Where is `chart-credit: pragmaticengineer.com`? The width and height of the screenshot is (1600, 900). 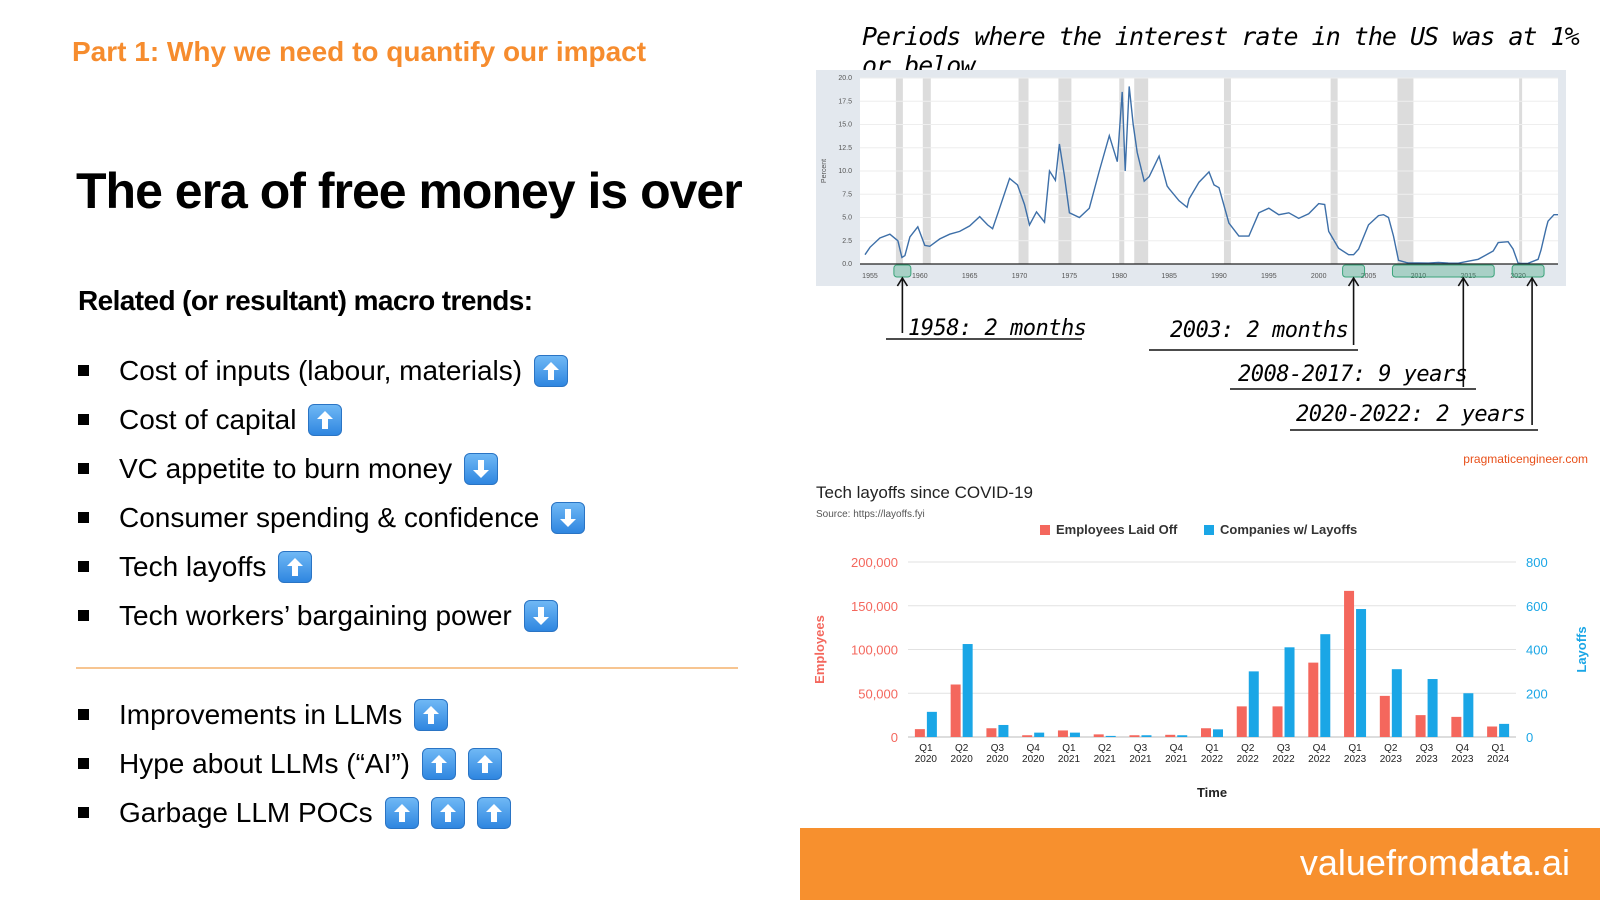 chart-credit: pragmaticengineer.com is located at coordinates (1525, 459).